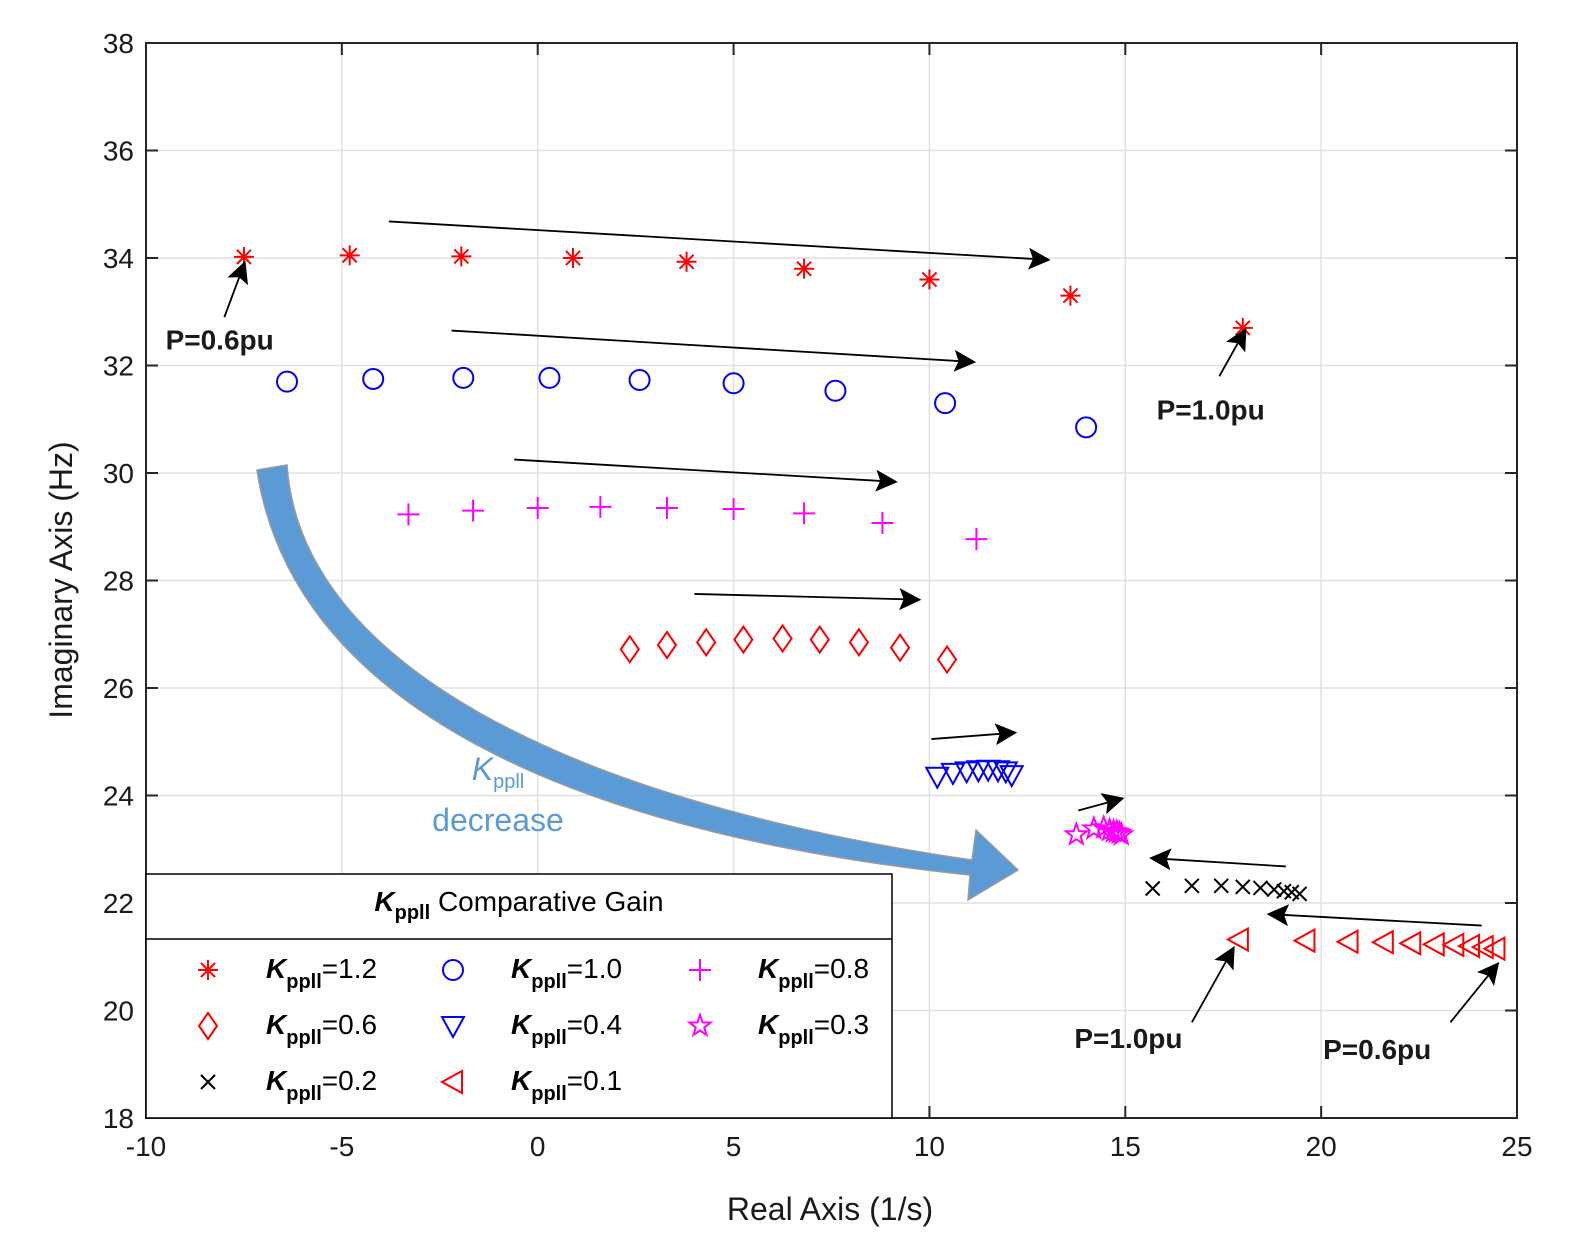 The image size is (1571, 1246). Describe the element at coordinates (118, 43) in the screenshot. I see `y-tick-label: 38` at that location.